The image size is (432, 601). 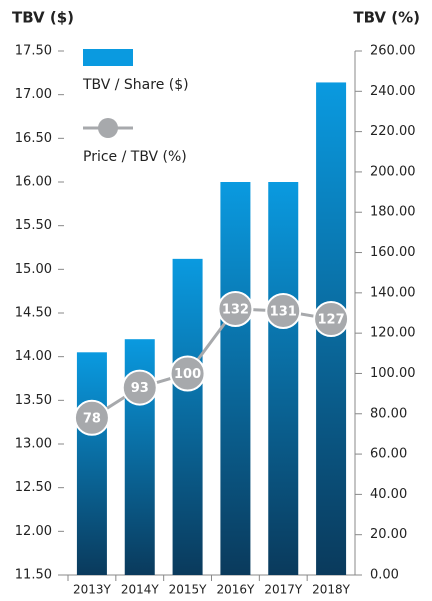 What do you see at coordinates (92, 590) in the screenshot?
I see `x-tick-label: 2013Y` at bounding box center [92, 590].